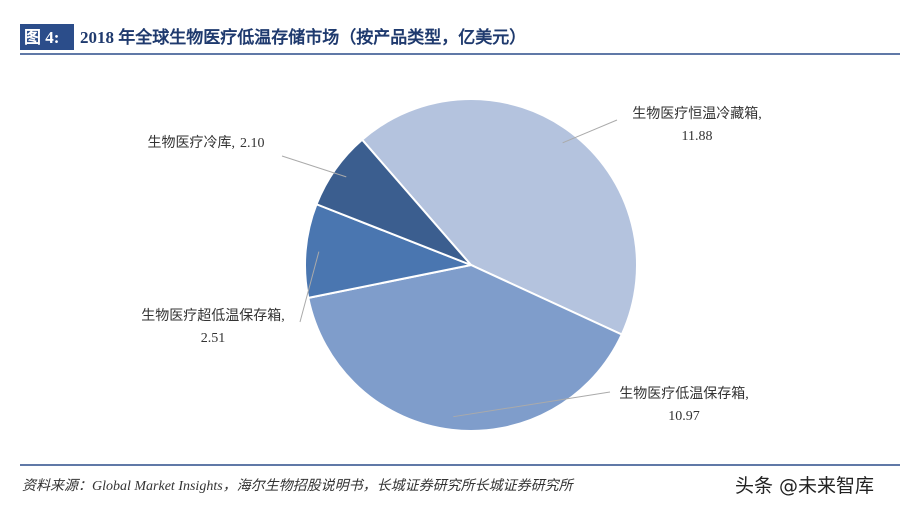 The width and height of the screenshot is (920, 510). Describe the element at coordinates (697, 114) in the screenshot. I see `slice-label: 生物医疗恒温冷藏箱,` at that location.